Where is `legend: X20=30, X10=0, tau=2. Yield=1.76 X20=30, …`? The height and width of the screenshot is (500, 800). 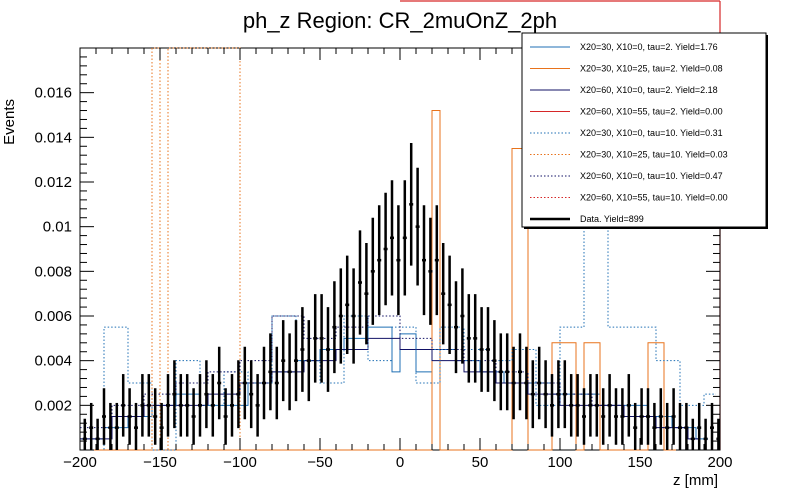 legend: X20=30, X10=0, tau=2. Yield=1.76 X20=30, … is located at coordinates (644, 130).